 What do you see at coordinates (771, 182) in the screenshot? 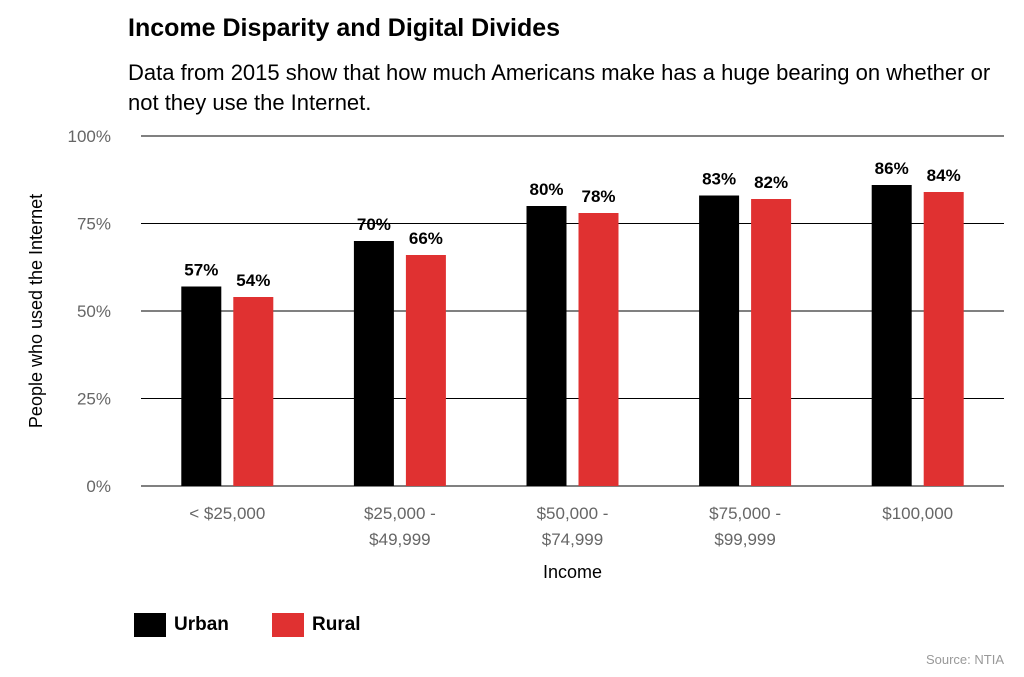
I see `data-label: 82%` at bounding box center [771, 182].